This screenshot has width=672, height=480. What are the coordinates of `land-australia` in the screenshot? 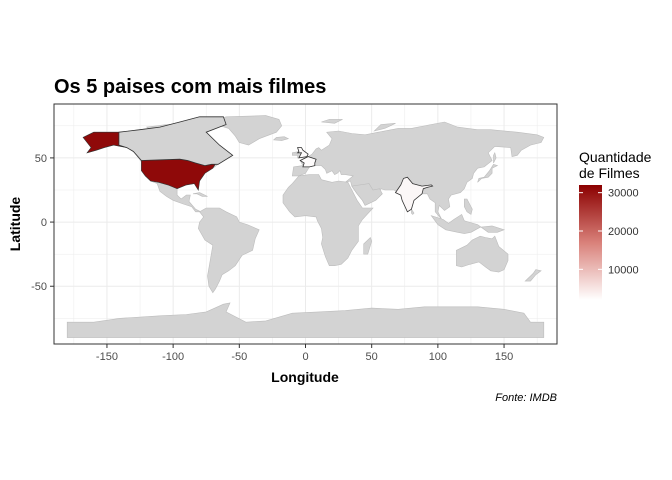 It's located at (482, 254).